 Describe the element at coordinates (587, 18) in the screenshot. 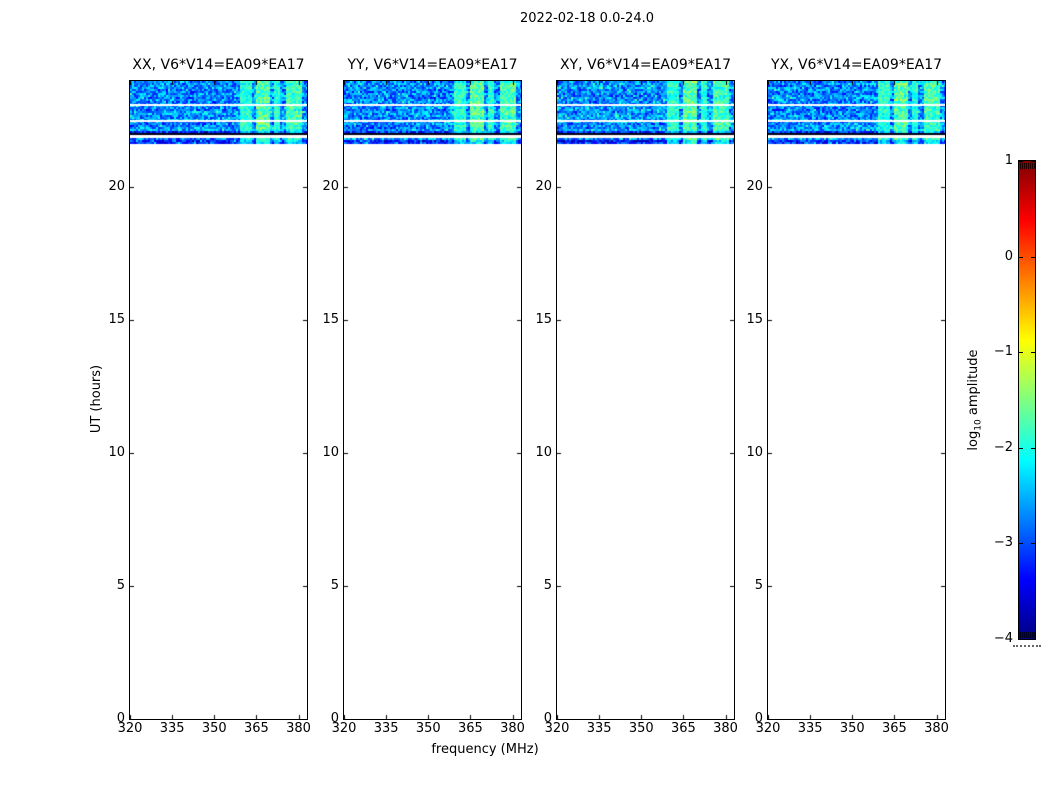

I see `figure-title: 2022-02-18 0.0-24.0` at that location.